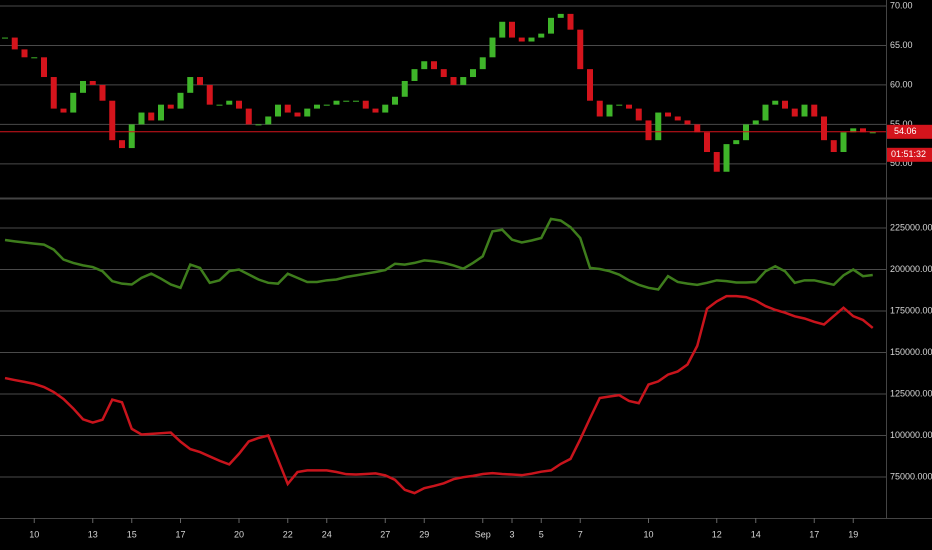  I want to click on y-tick-label: 50.00, so click(901, 163).